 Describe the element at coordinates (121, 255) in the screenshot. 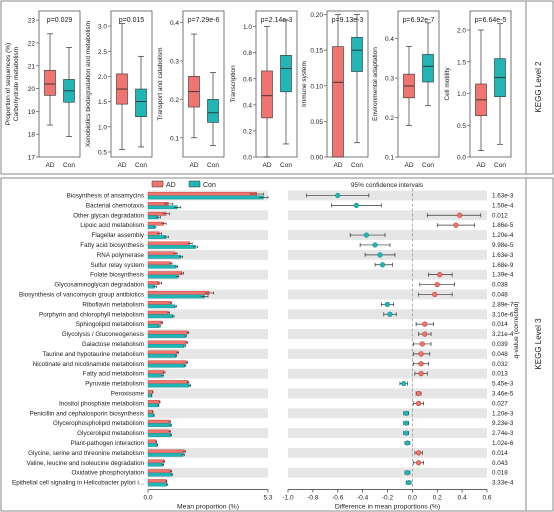

I see `row-label: RNA polymerase` at that location.